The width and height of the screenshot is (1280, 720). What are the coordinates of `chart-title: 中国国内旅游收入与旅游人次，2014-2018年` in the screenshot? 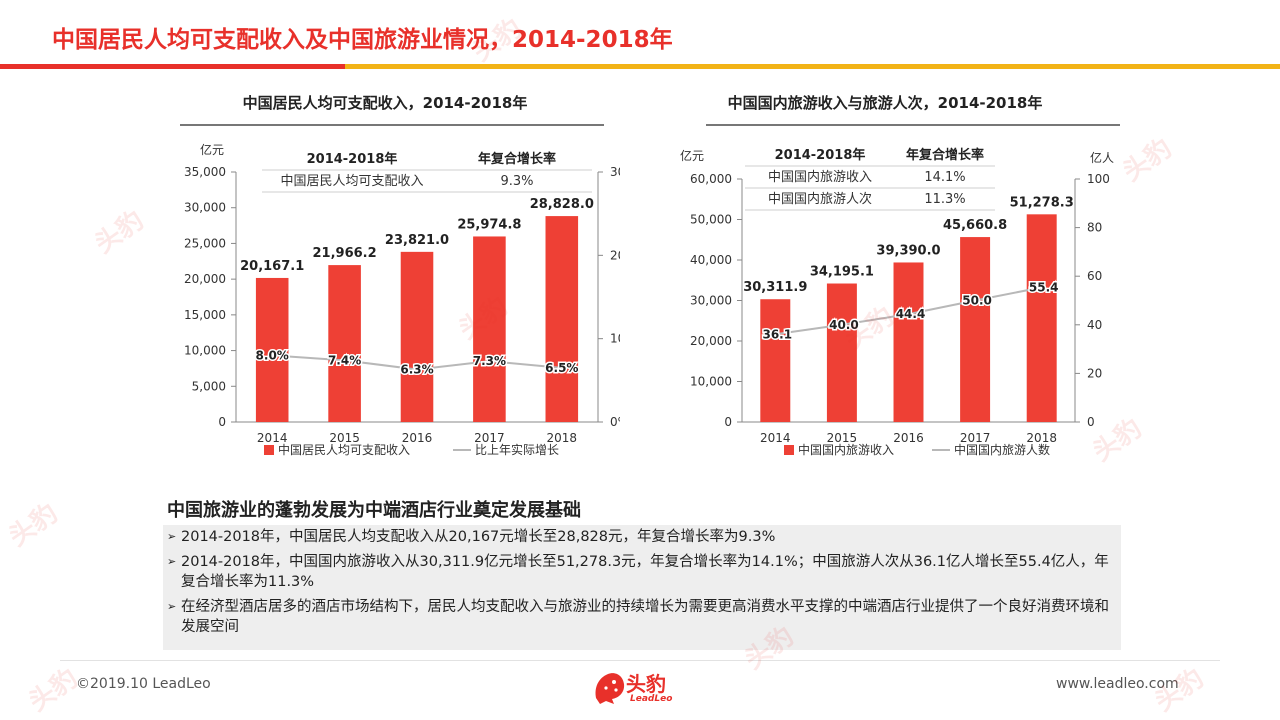 It's located at (885, 103).